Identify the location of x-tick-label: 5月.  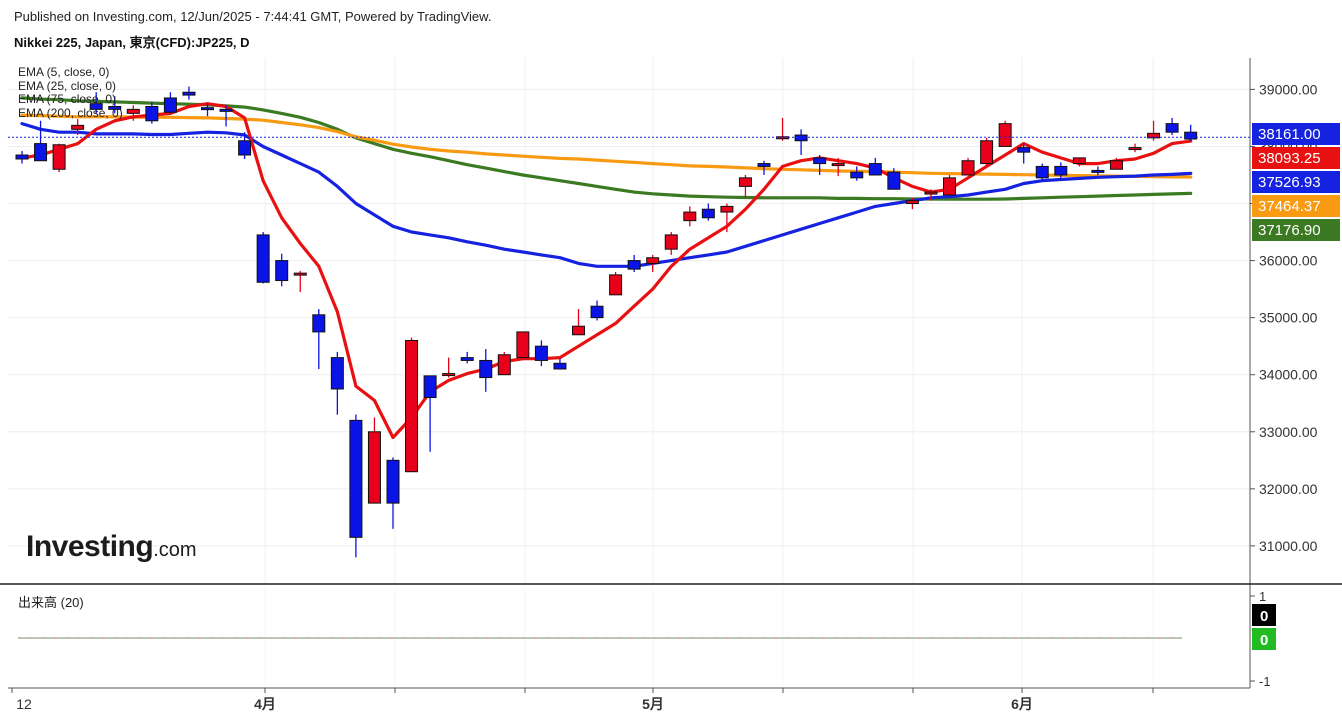
(653, 704).